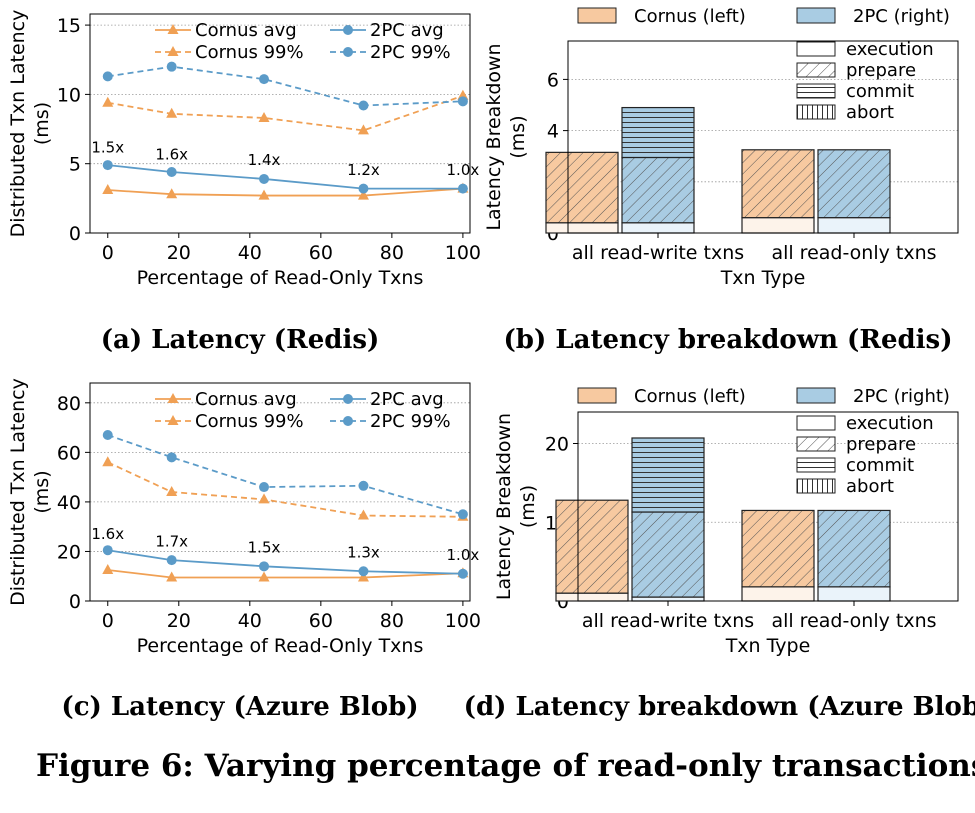 The height and width of the screenshot is (813, 975). Describe the element at coordinates (668, 621) in the screenshot. I see `x-tick-label: all read-write txns` at that location.